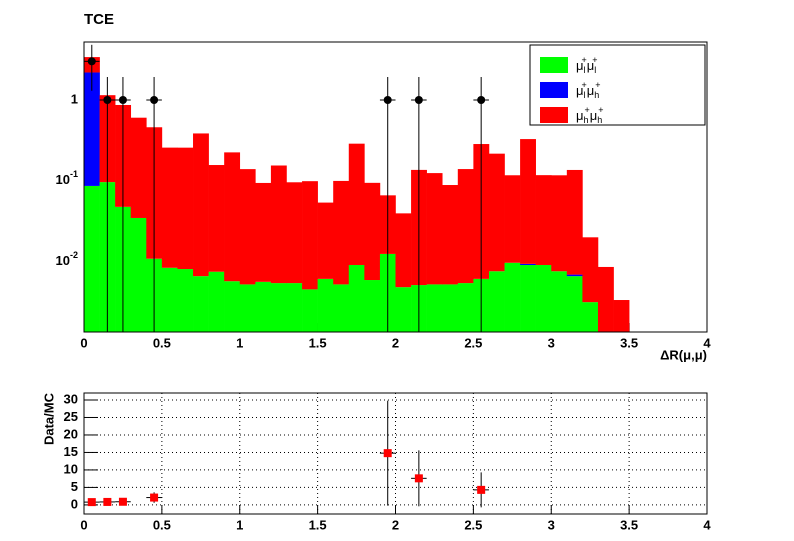 This screenshot has height=541, width=794. I want to click on y-axis-label: Data/MC, so click(48, 418).